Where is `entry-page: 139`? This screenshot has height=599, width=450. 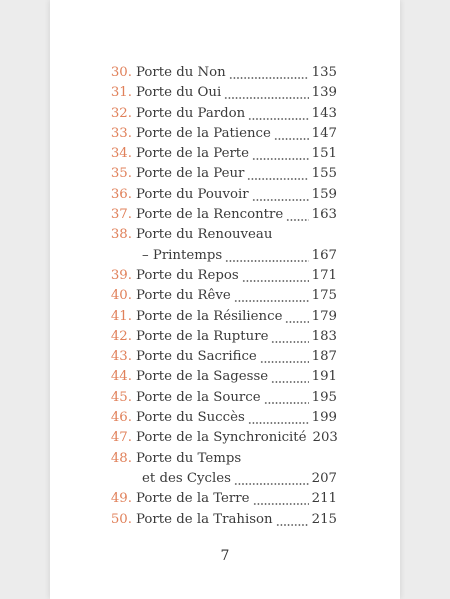
entry-page: 139 is located at coordinates (324, 93).